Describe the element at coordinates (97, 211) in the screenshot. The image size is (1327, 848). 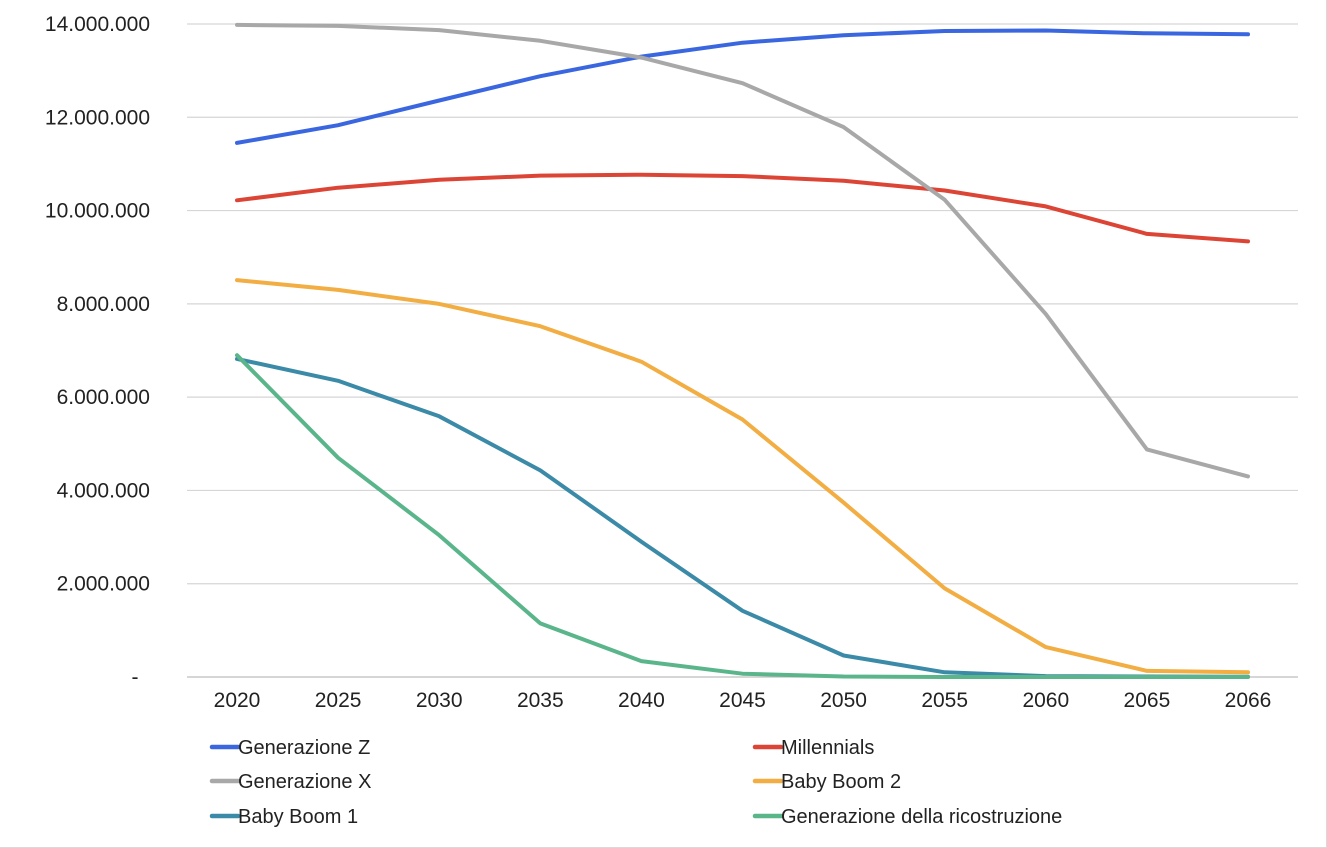
I see `y-tick-label: 10.000.000` at that location.